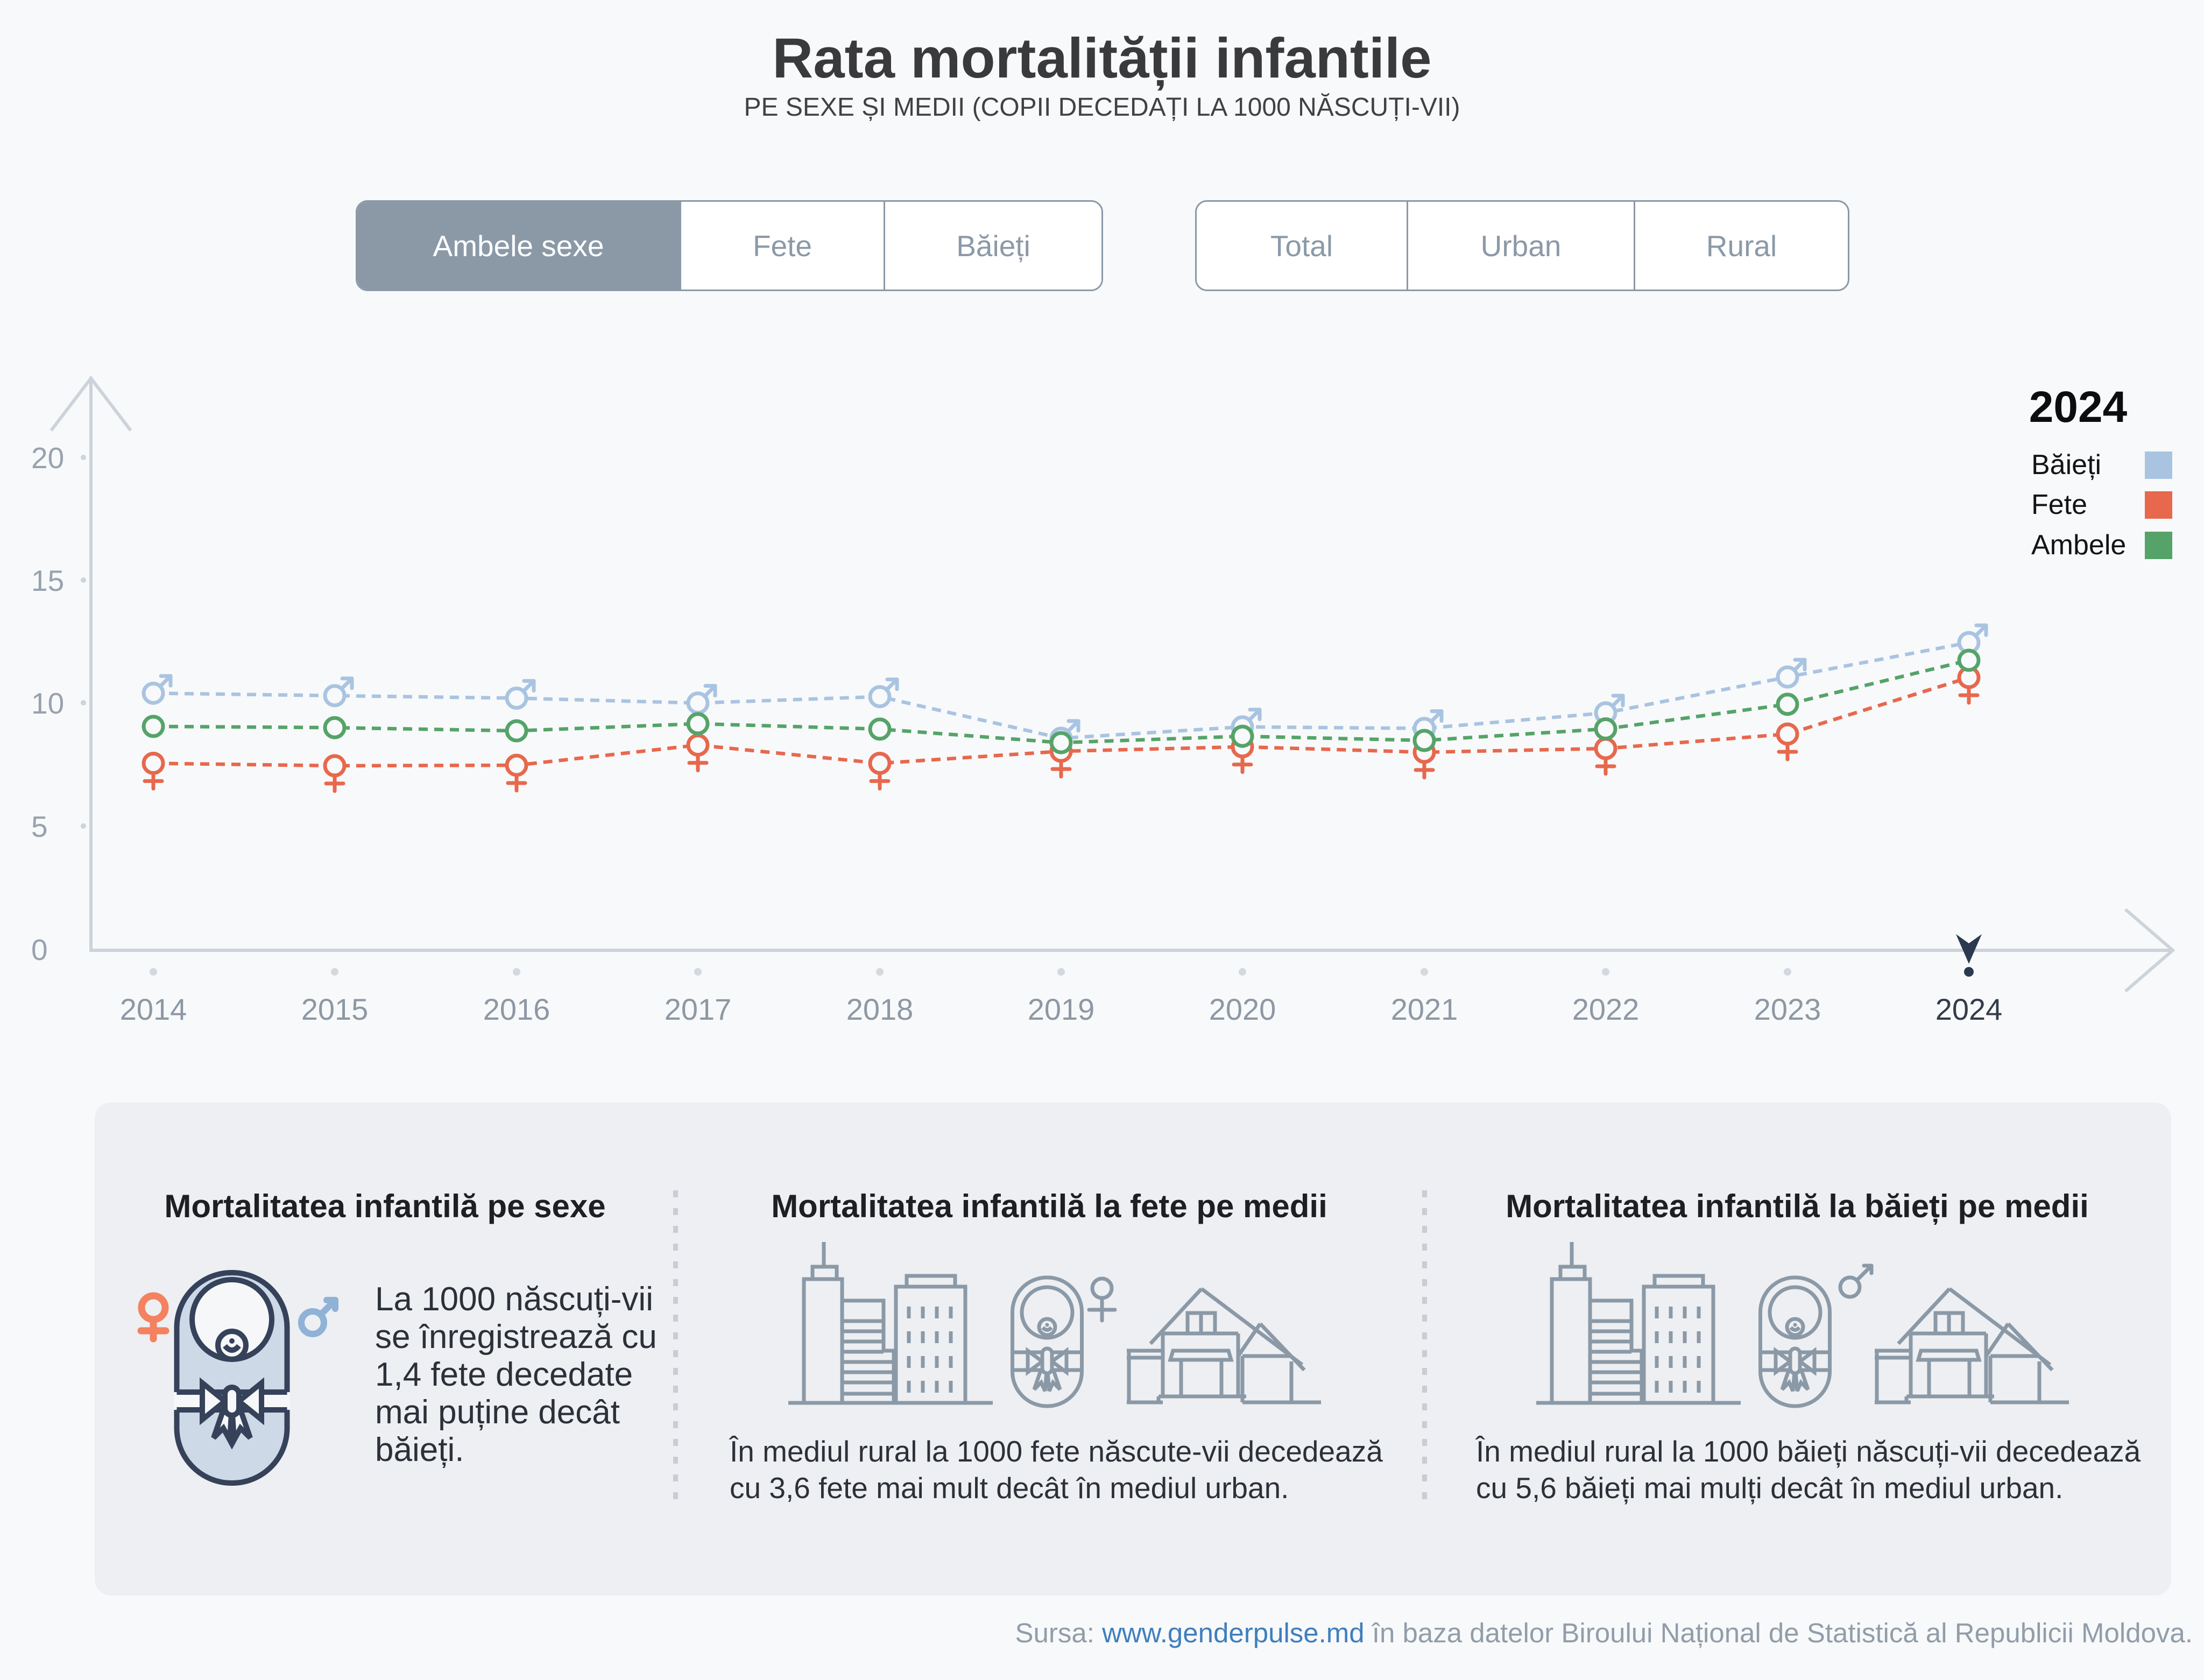 The height and width of the screenshot is (1680, 2204). I want to click on svg-text: 0, so click(39, 949).